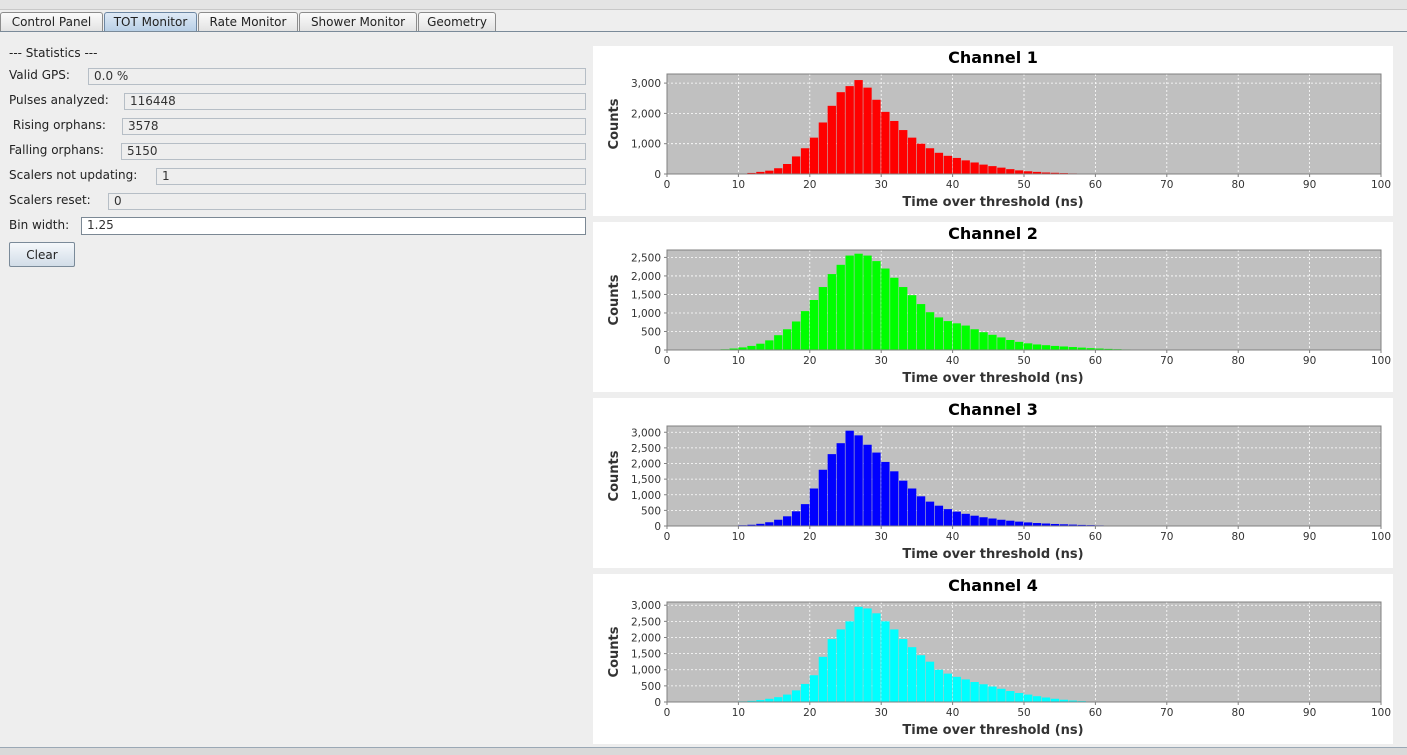 The width and height of the screenshot is (1407, 755). Describe the element at coordinates (1023, 185) in the screenshot. I see `x-tick-label: 50` at that location.